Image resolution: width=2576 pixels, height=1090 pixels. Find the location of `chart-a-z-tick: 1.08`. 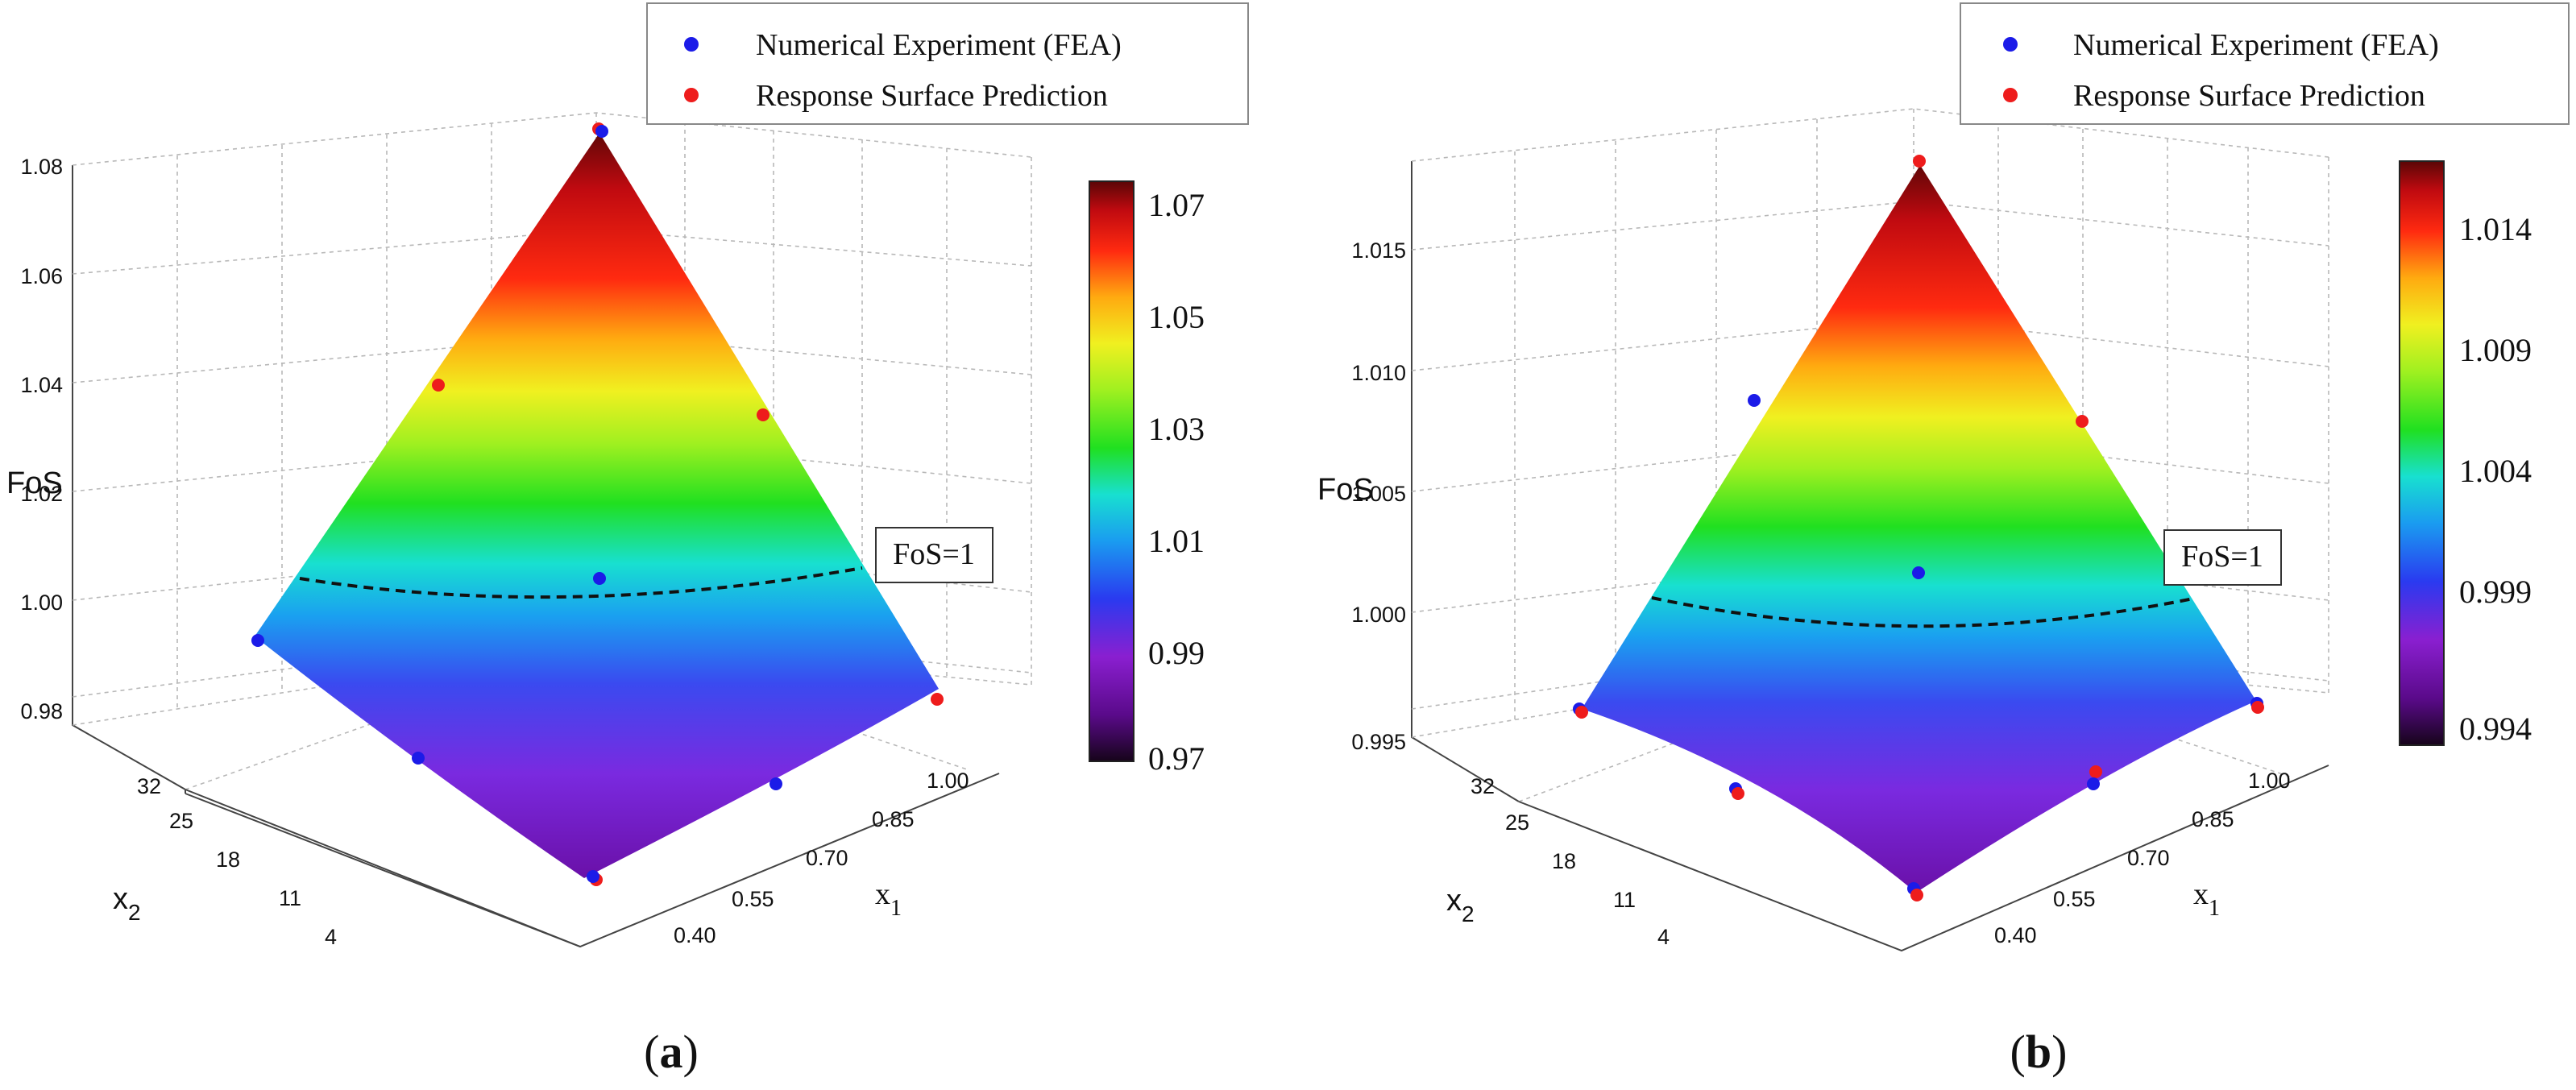

chart-a-z-tick: 1.08 is located at coordinates (41, 167).